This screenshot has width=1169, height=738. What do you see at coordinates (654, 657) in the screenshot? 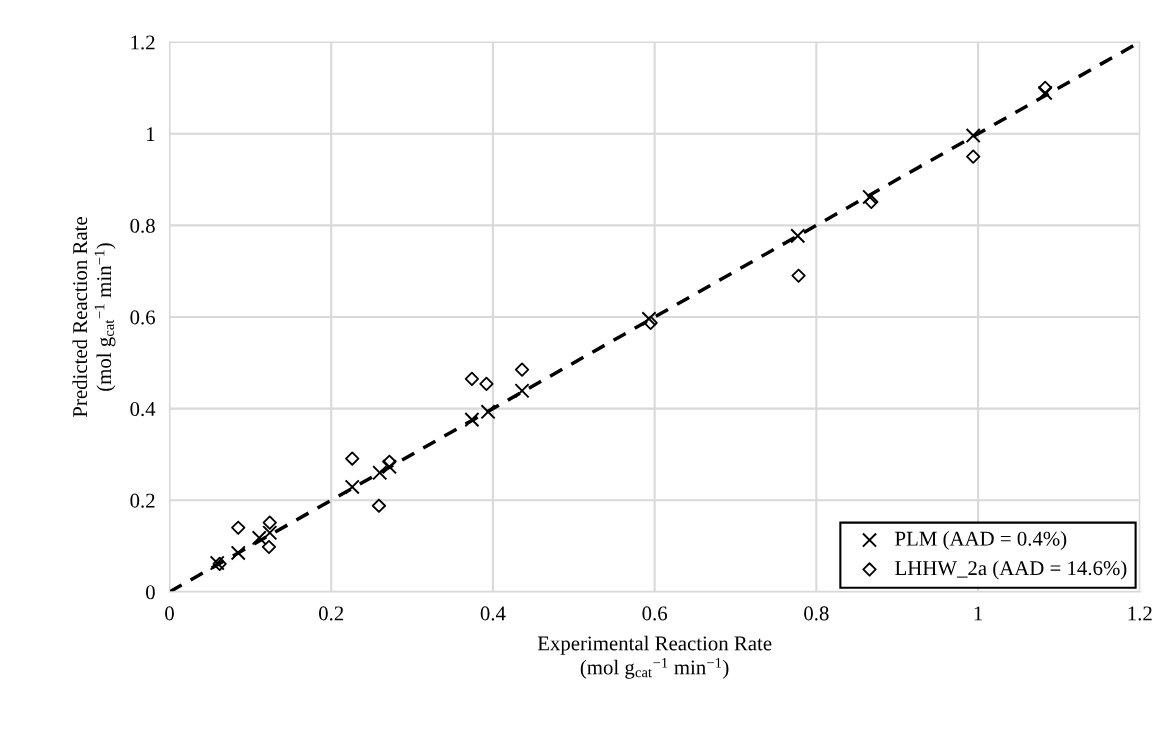
I see `x-axis-title: Experimental Reaction Rate (mol g$_{cat}$$^{−1}$ min$^{−1}$)` at bounding box center [654, 657].